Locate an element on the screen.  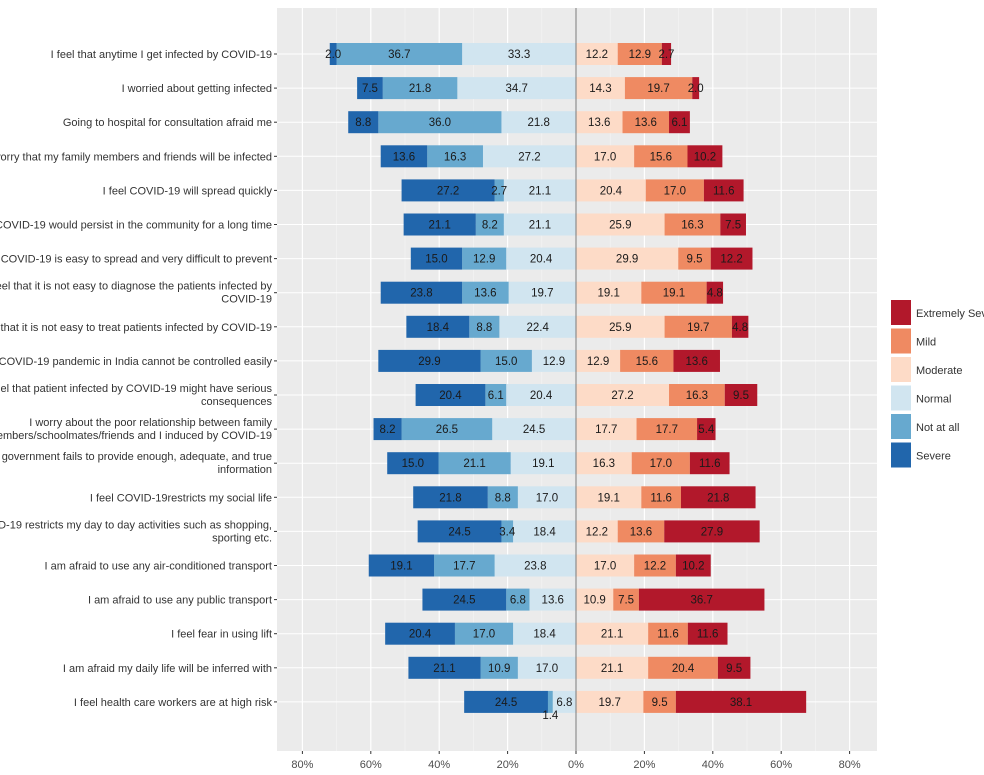
bar-row: 6.81.4 24.5 19.7 9.5 38.1 is located at coordinates (635, 706).